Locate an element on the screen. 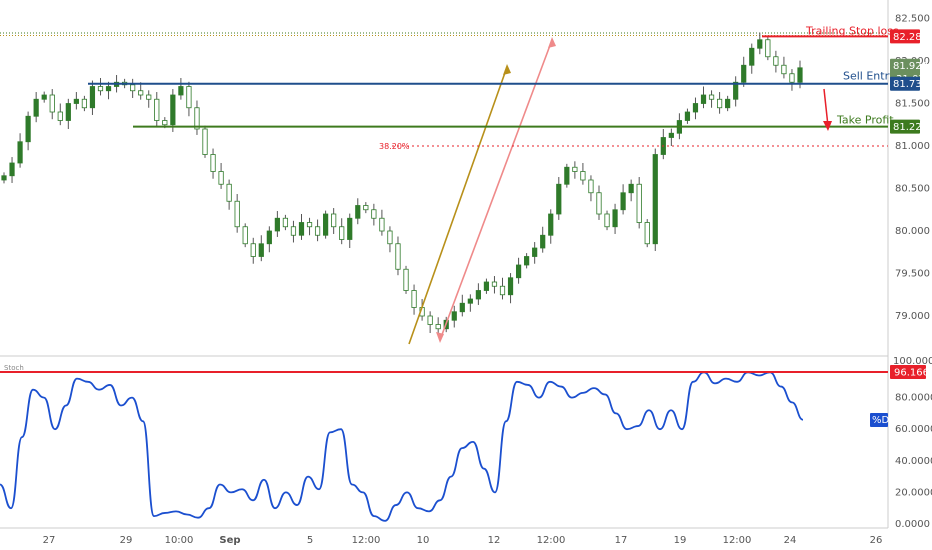 The image size is (932, 550). trailing-stop-label: Trailing Stop loss is located at coordinates (852, 30).